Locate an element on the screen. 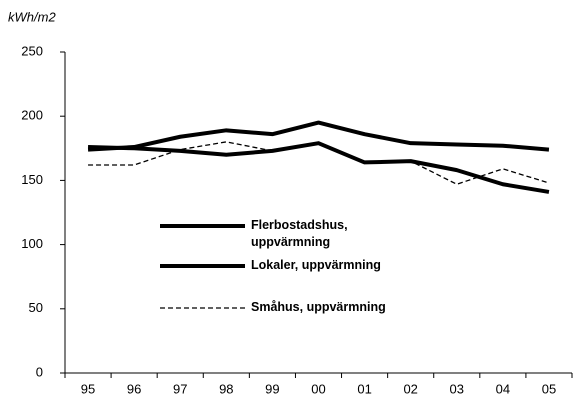 The image size is (579, 406). x-tick-label: 04 is located at coordinates (503, 388).